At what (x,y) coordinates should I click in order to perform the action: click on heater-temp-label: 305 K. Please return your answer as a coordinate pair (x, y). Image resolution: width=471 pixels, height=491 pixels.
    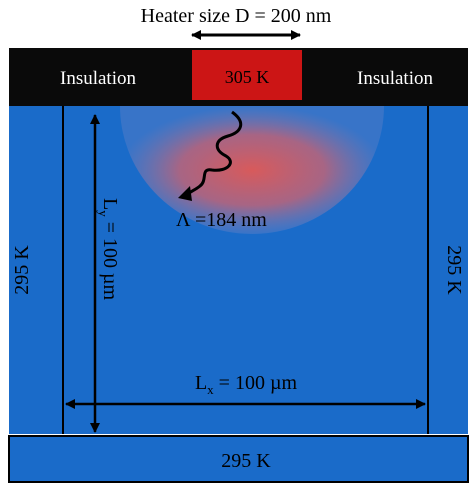
    Looking at the image, I should click on (247, 77).